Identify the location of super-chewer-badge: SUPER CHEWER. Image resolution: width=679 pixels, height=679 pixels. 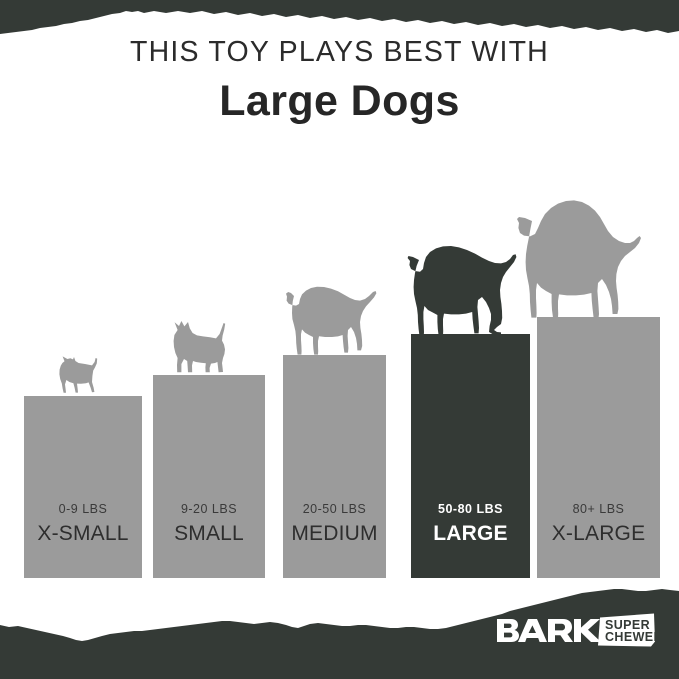
(627, 630).